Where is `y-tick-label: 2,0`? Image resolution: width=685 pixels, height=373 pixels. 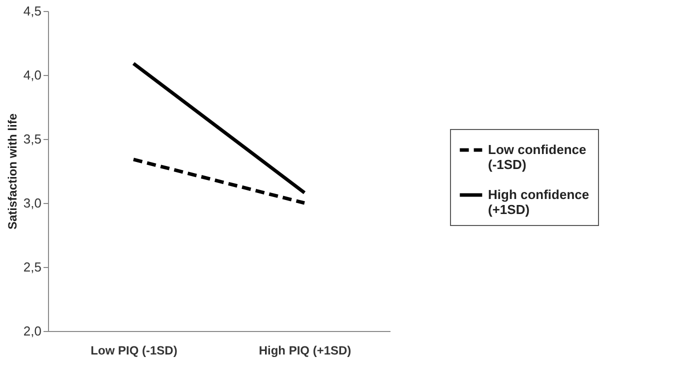 y-tick-label: 2,0 is located at coordinates (32, 331).